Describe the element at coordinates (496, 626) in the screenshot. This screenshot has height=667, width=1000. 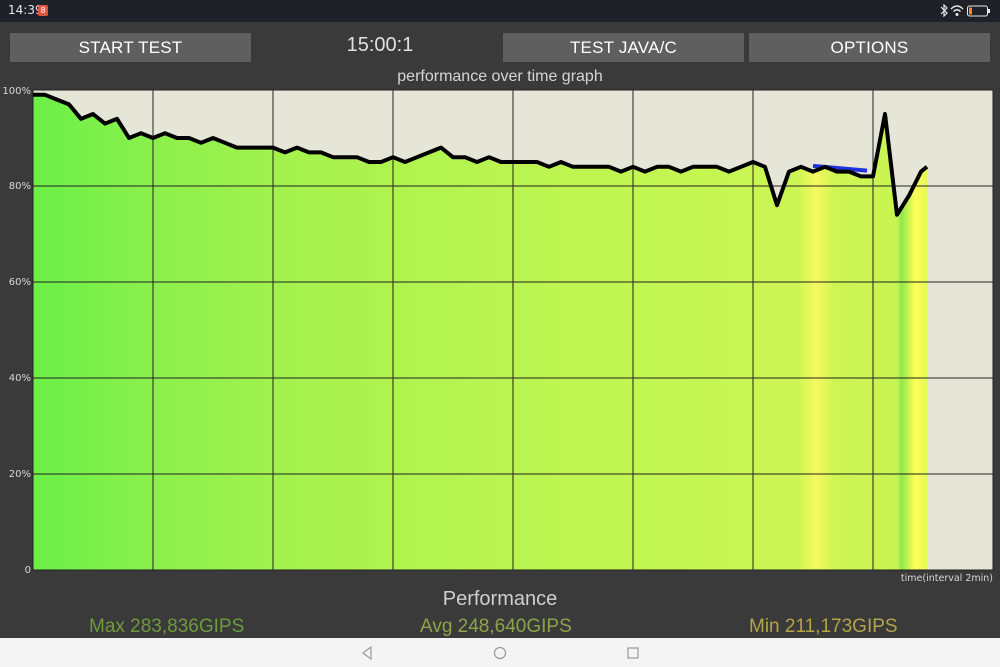
I see `avg-stat: Avg 248,640GIPS` at that location.